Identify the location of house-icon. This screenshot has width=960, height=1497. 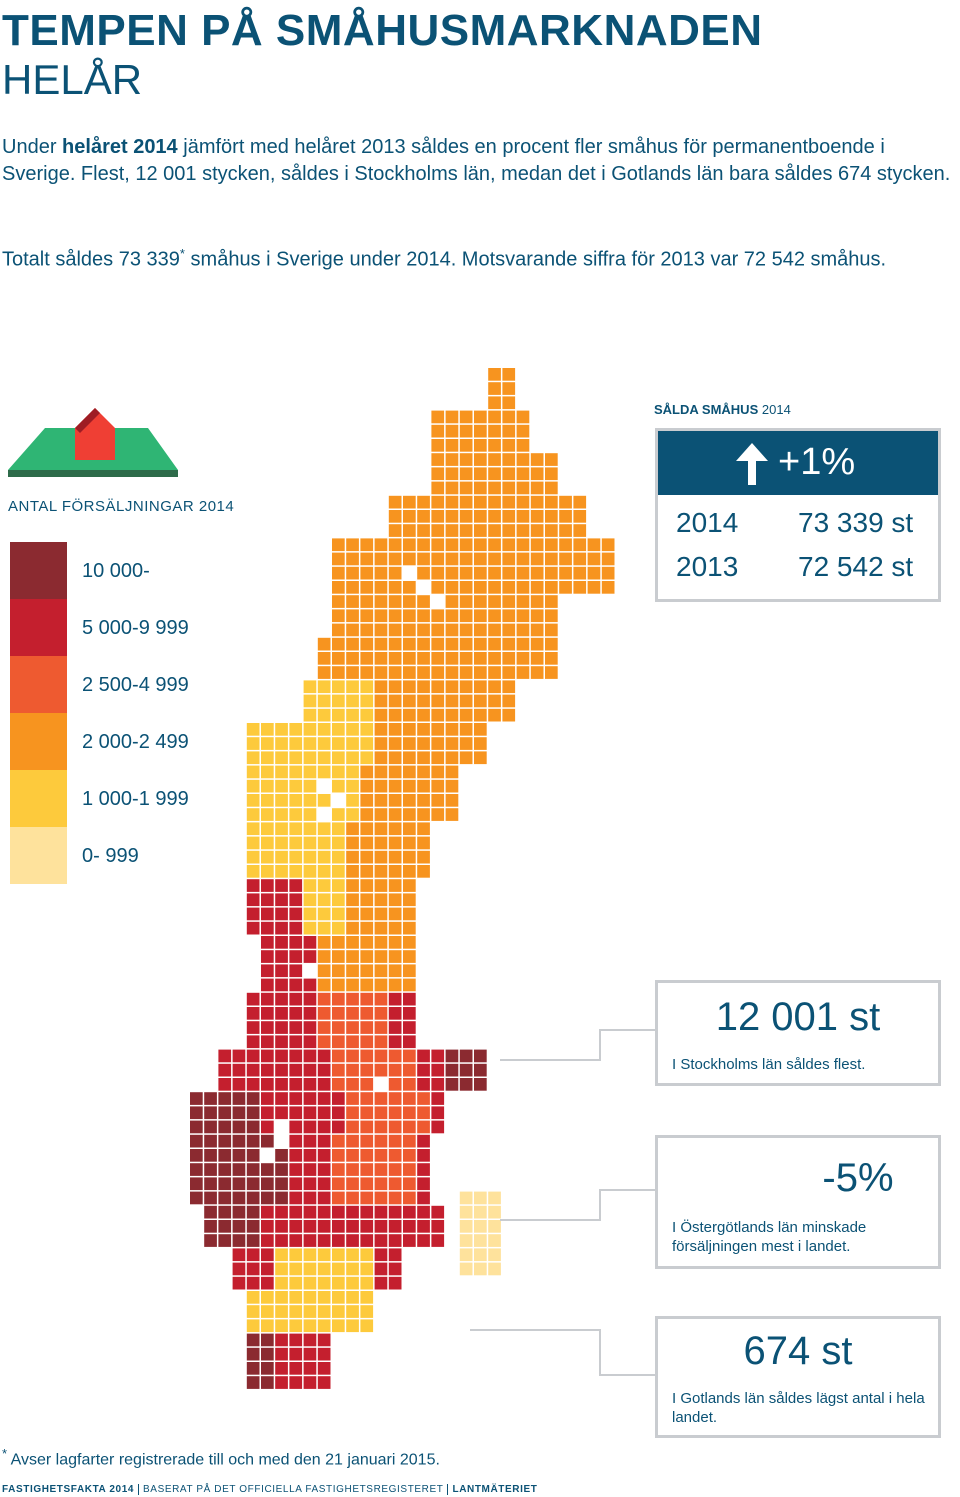
(93, 442).